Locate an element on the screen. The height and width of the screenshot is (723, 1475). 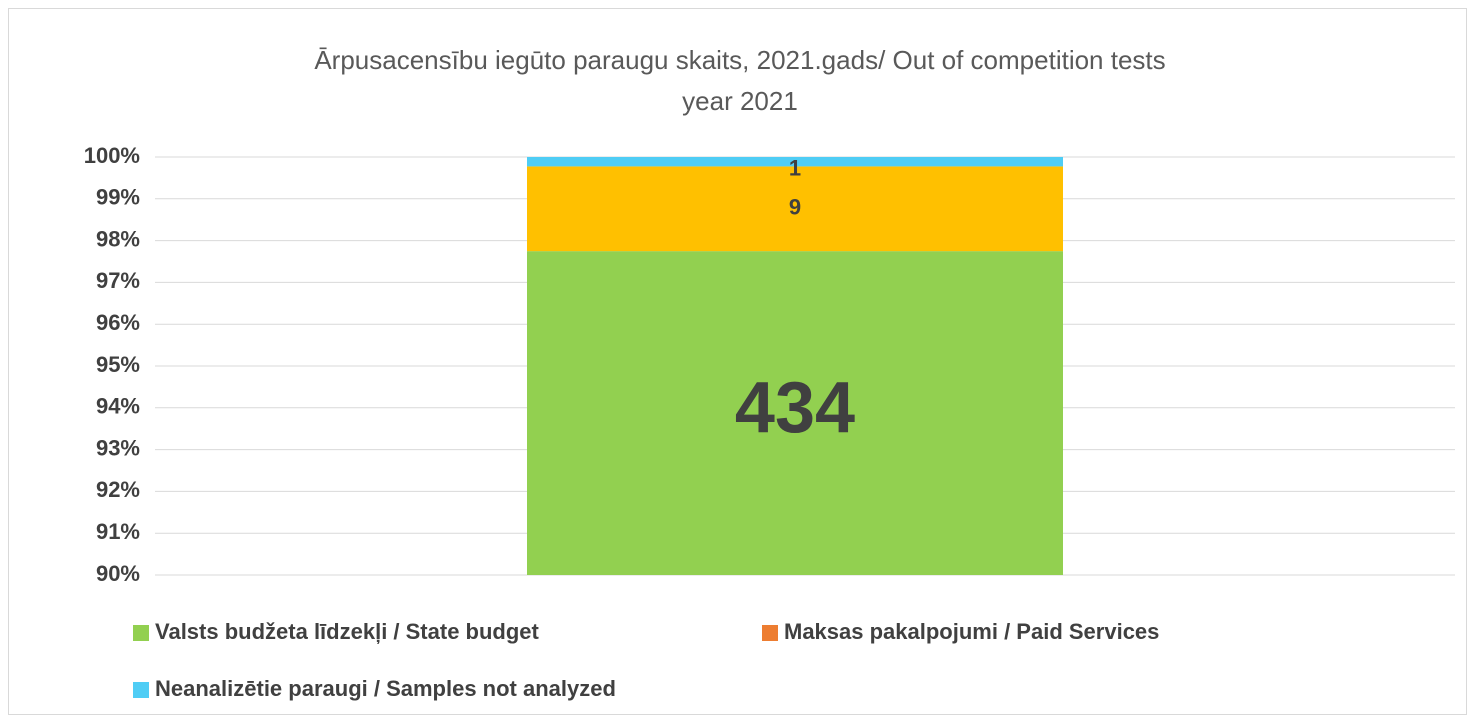
y-tick-label: 97% is located at coordinates (118, 280).